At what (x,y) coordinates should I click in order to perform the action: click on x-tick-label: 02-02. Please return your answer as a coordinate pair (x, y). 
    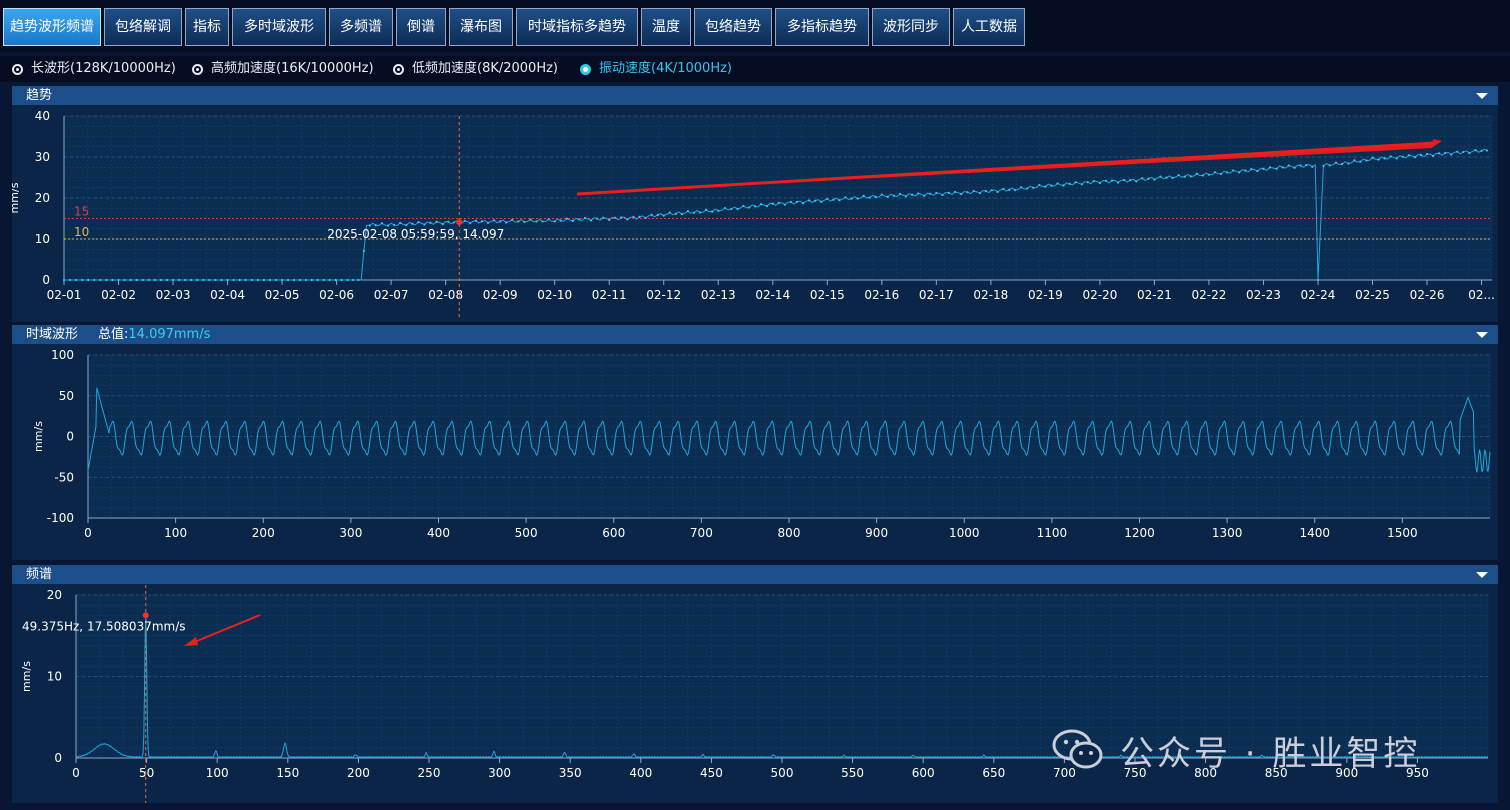
    Looking at the image, I should click on (118, 295).